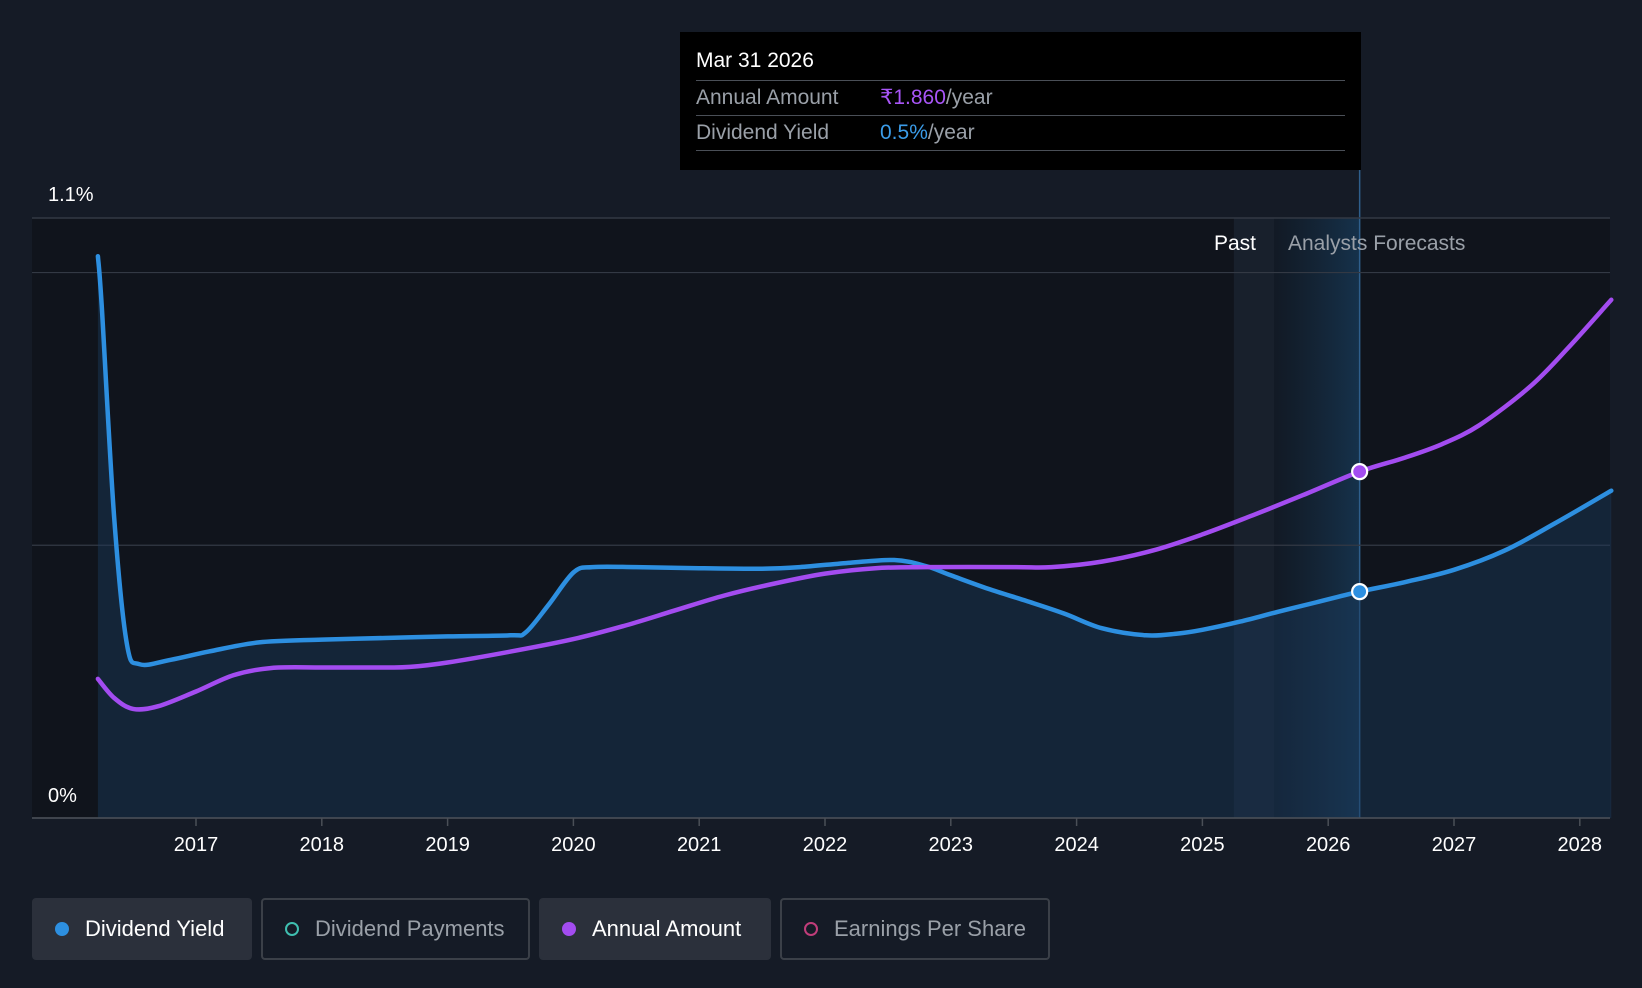  Describe the element at coordinates (1020, 133) in the screenshot. I see `tooltip-dividend-yield-row: Dividend Yield 0.5% /year` at that location.